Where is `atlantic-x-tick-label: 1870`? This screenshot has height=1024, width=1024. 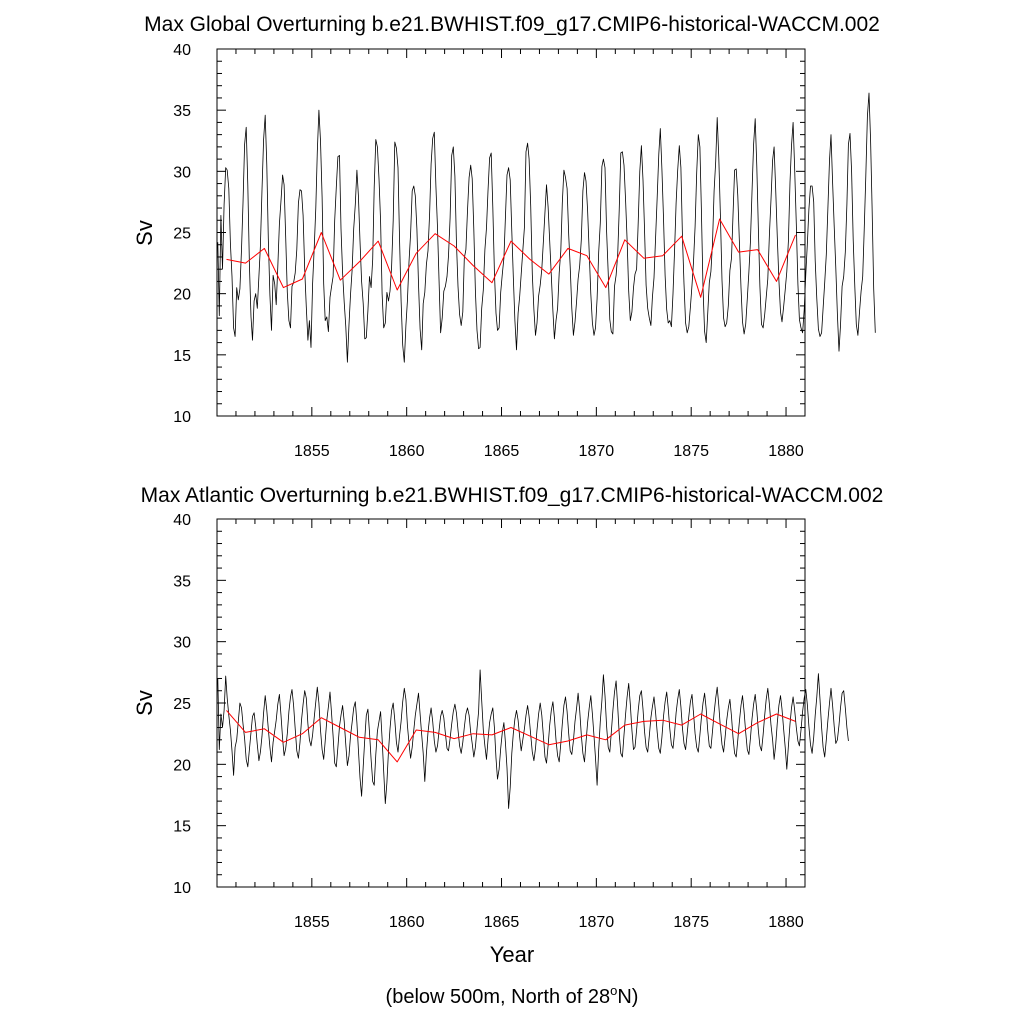
atlantic-x-tick-label: 1870 is located at coordinates (597, 922).